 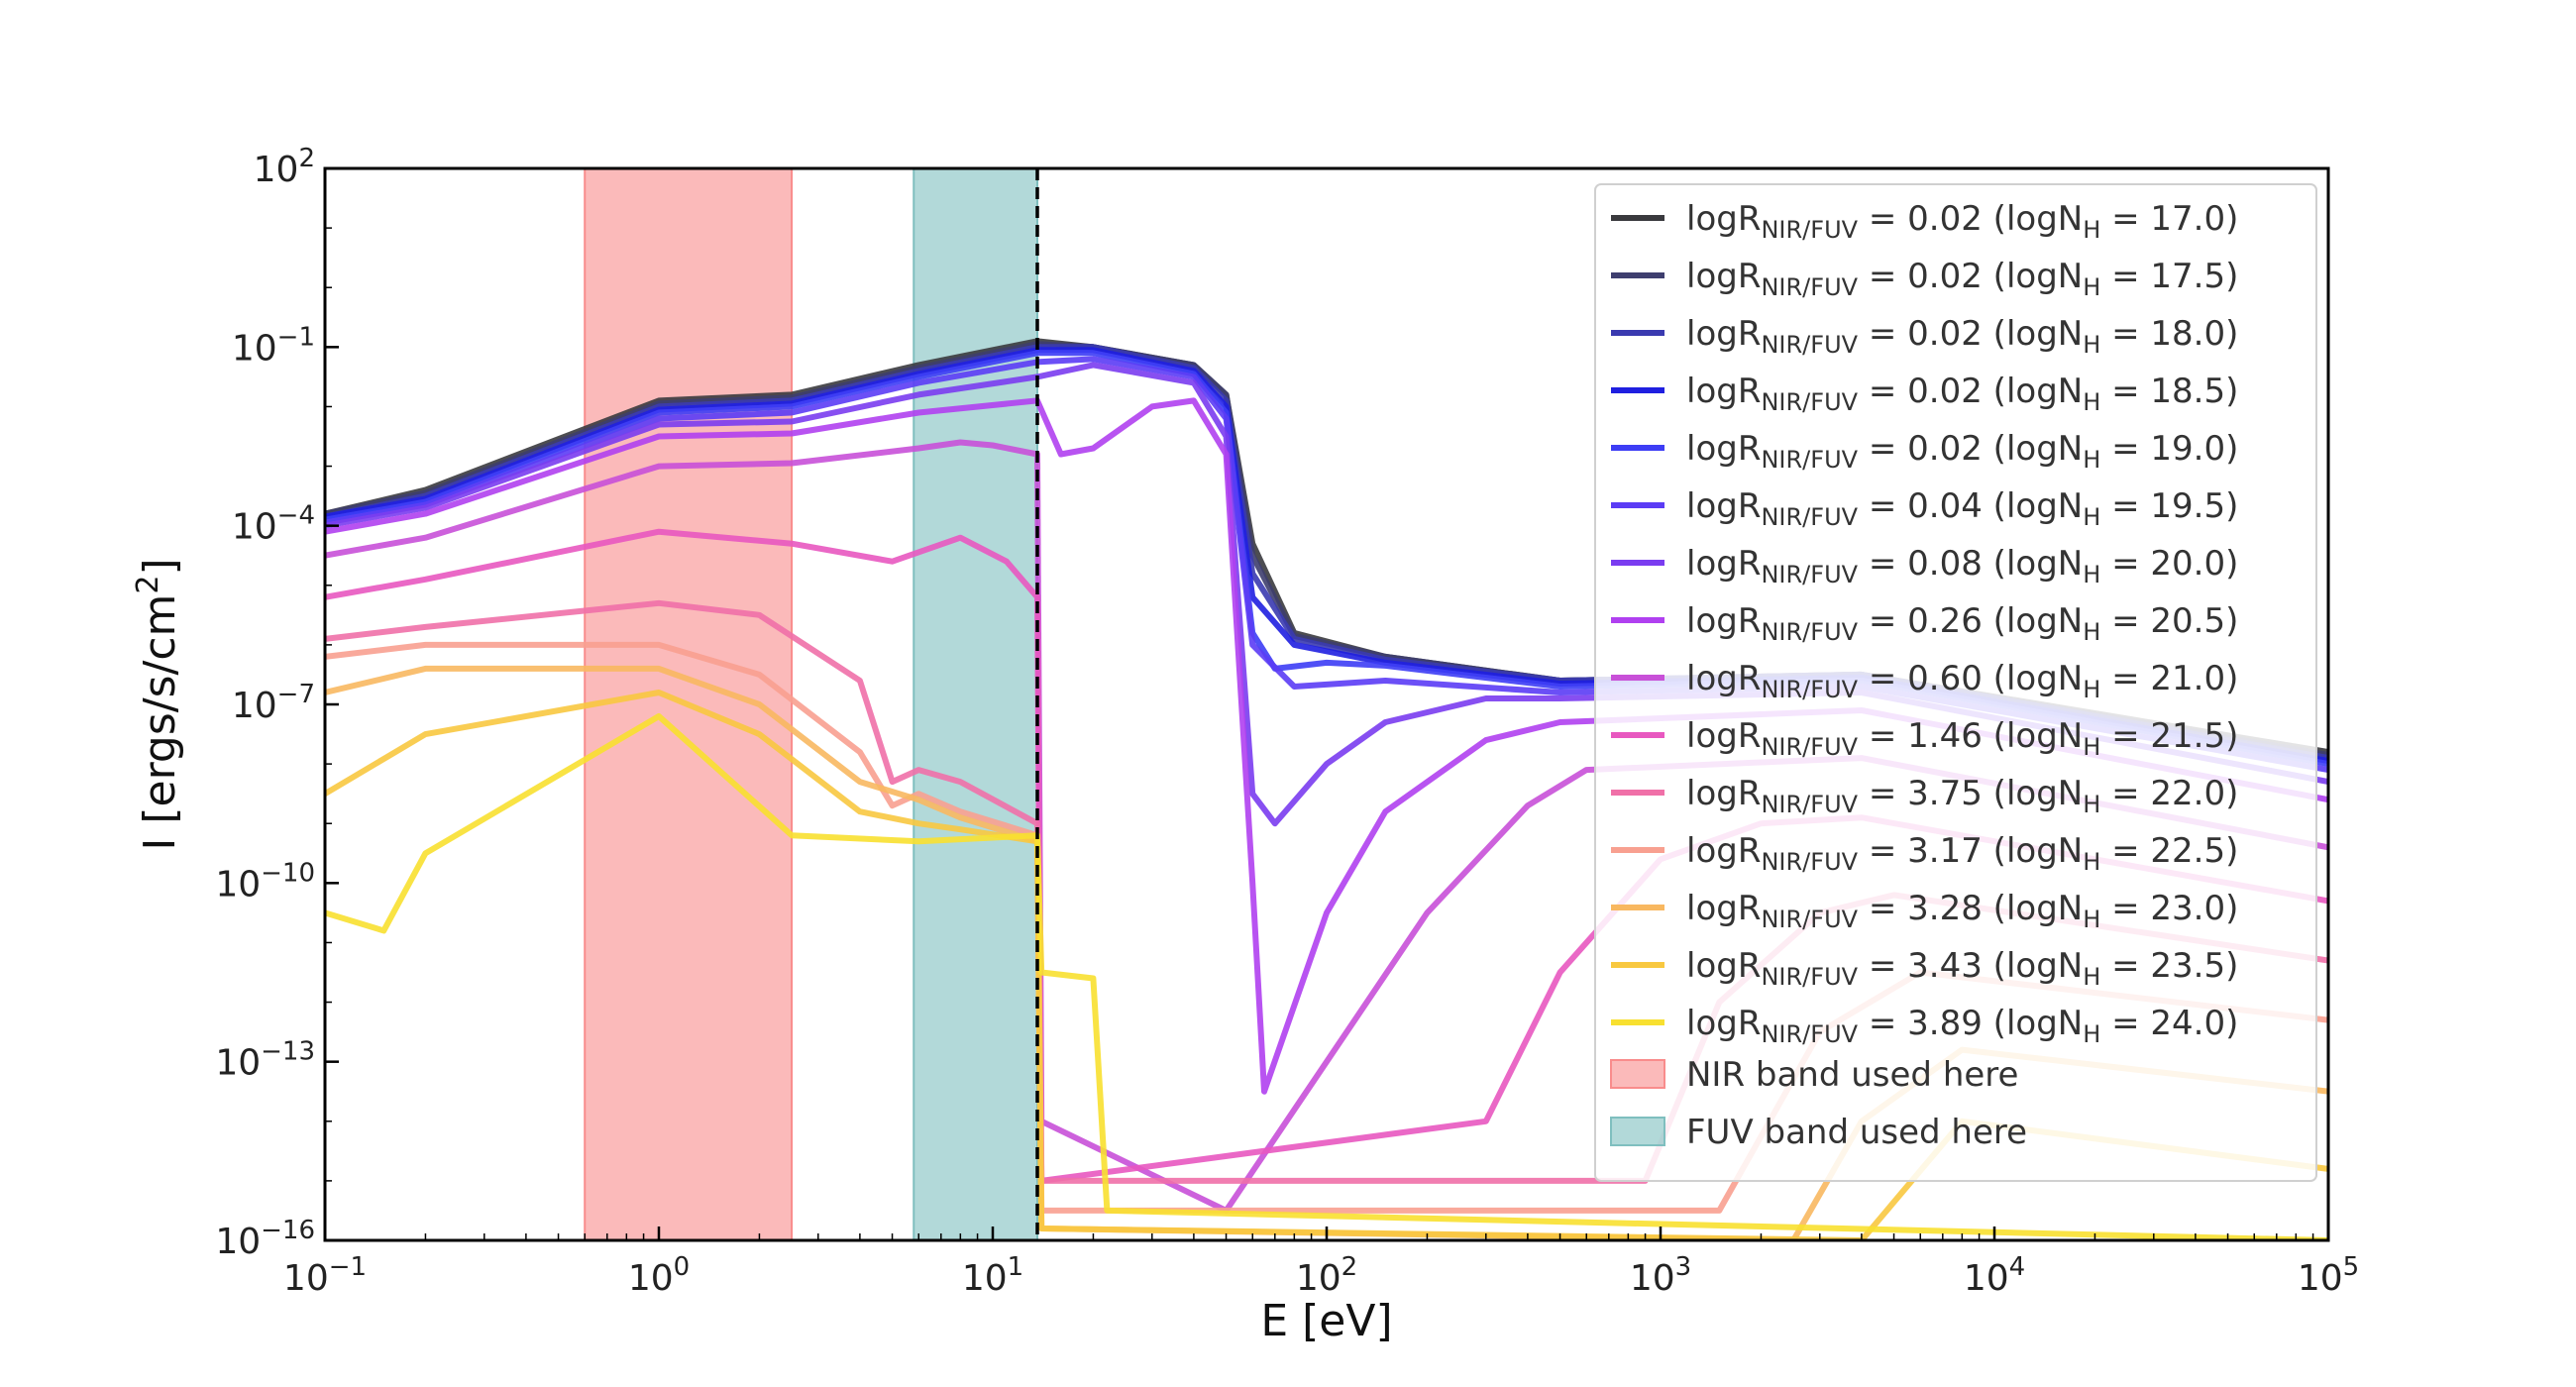 What do you see at coordinates (1326, 1321) in the screenshot?
I see `x-axis-label: E [eV]` at bounding box center [1326, 1321].